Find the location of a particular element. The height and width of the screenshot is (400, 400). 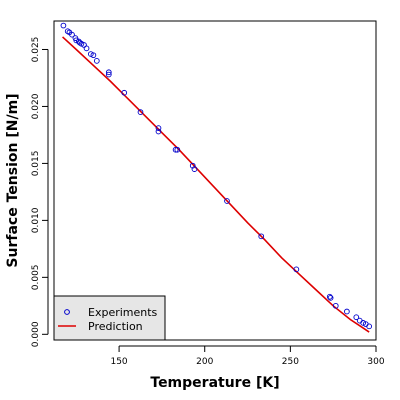

x-axis: 150 200 250 300 is located at coordinates (247, 356).